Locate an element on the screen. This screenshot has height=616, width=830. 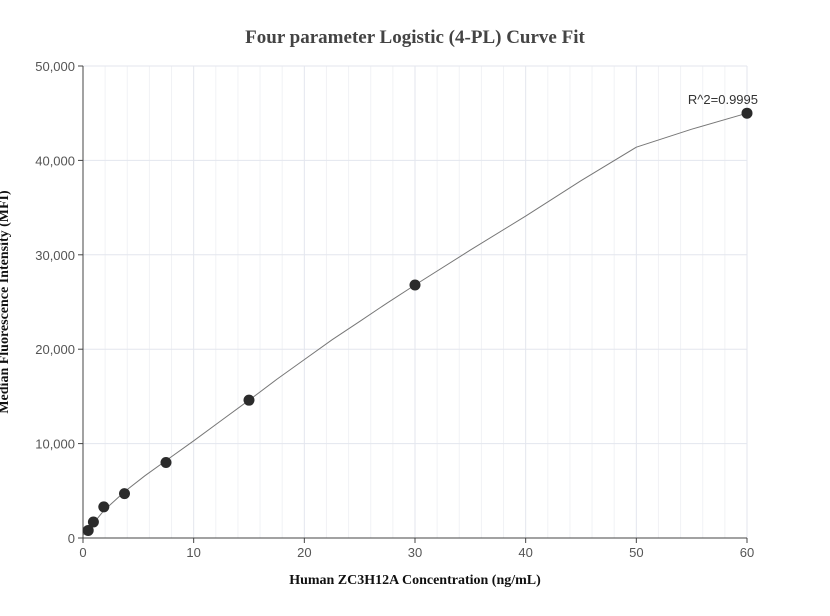
y-tick-label: 20,000 is located at coordinates (55, 349).